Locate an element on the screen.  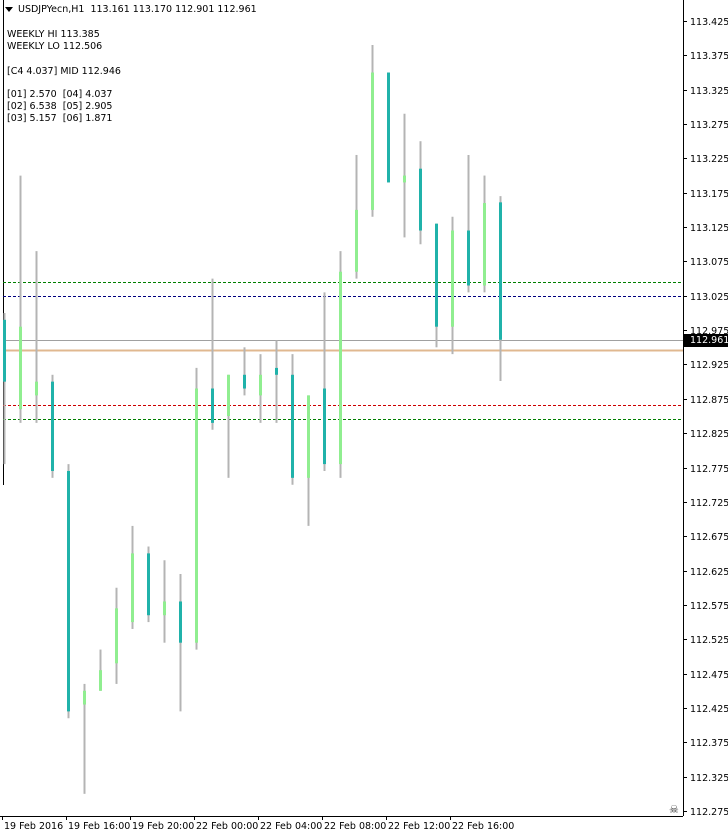
y-tick-label: 112.725 is located at coordinates (709, 503).